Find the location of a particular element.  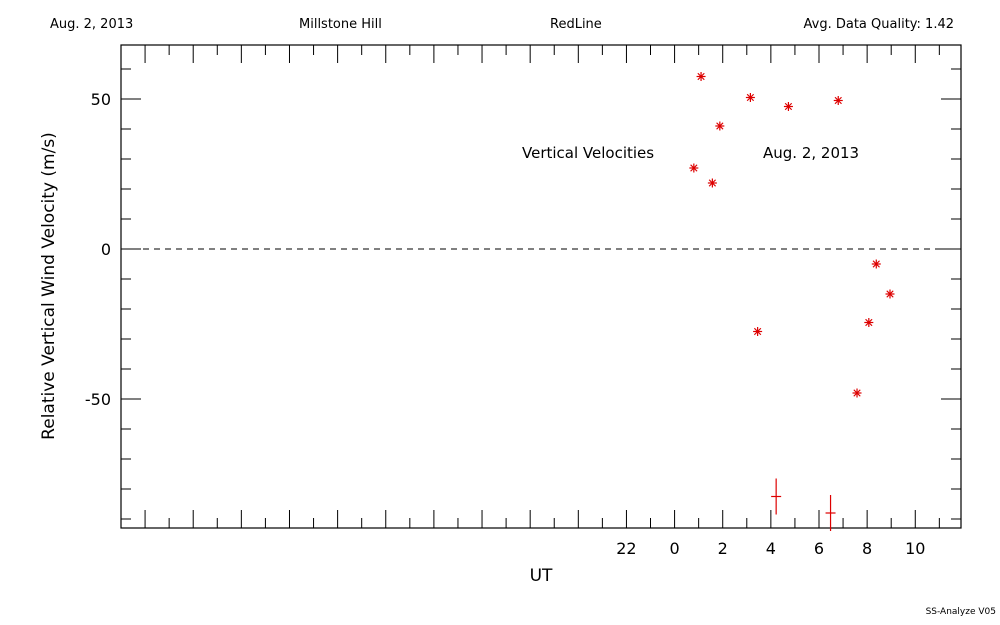

x-axis-label: UT is located at coordinates (541, 576).